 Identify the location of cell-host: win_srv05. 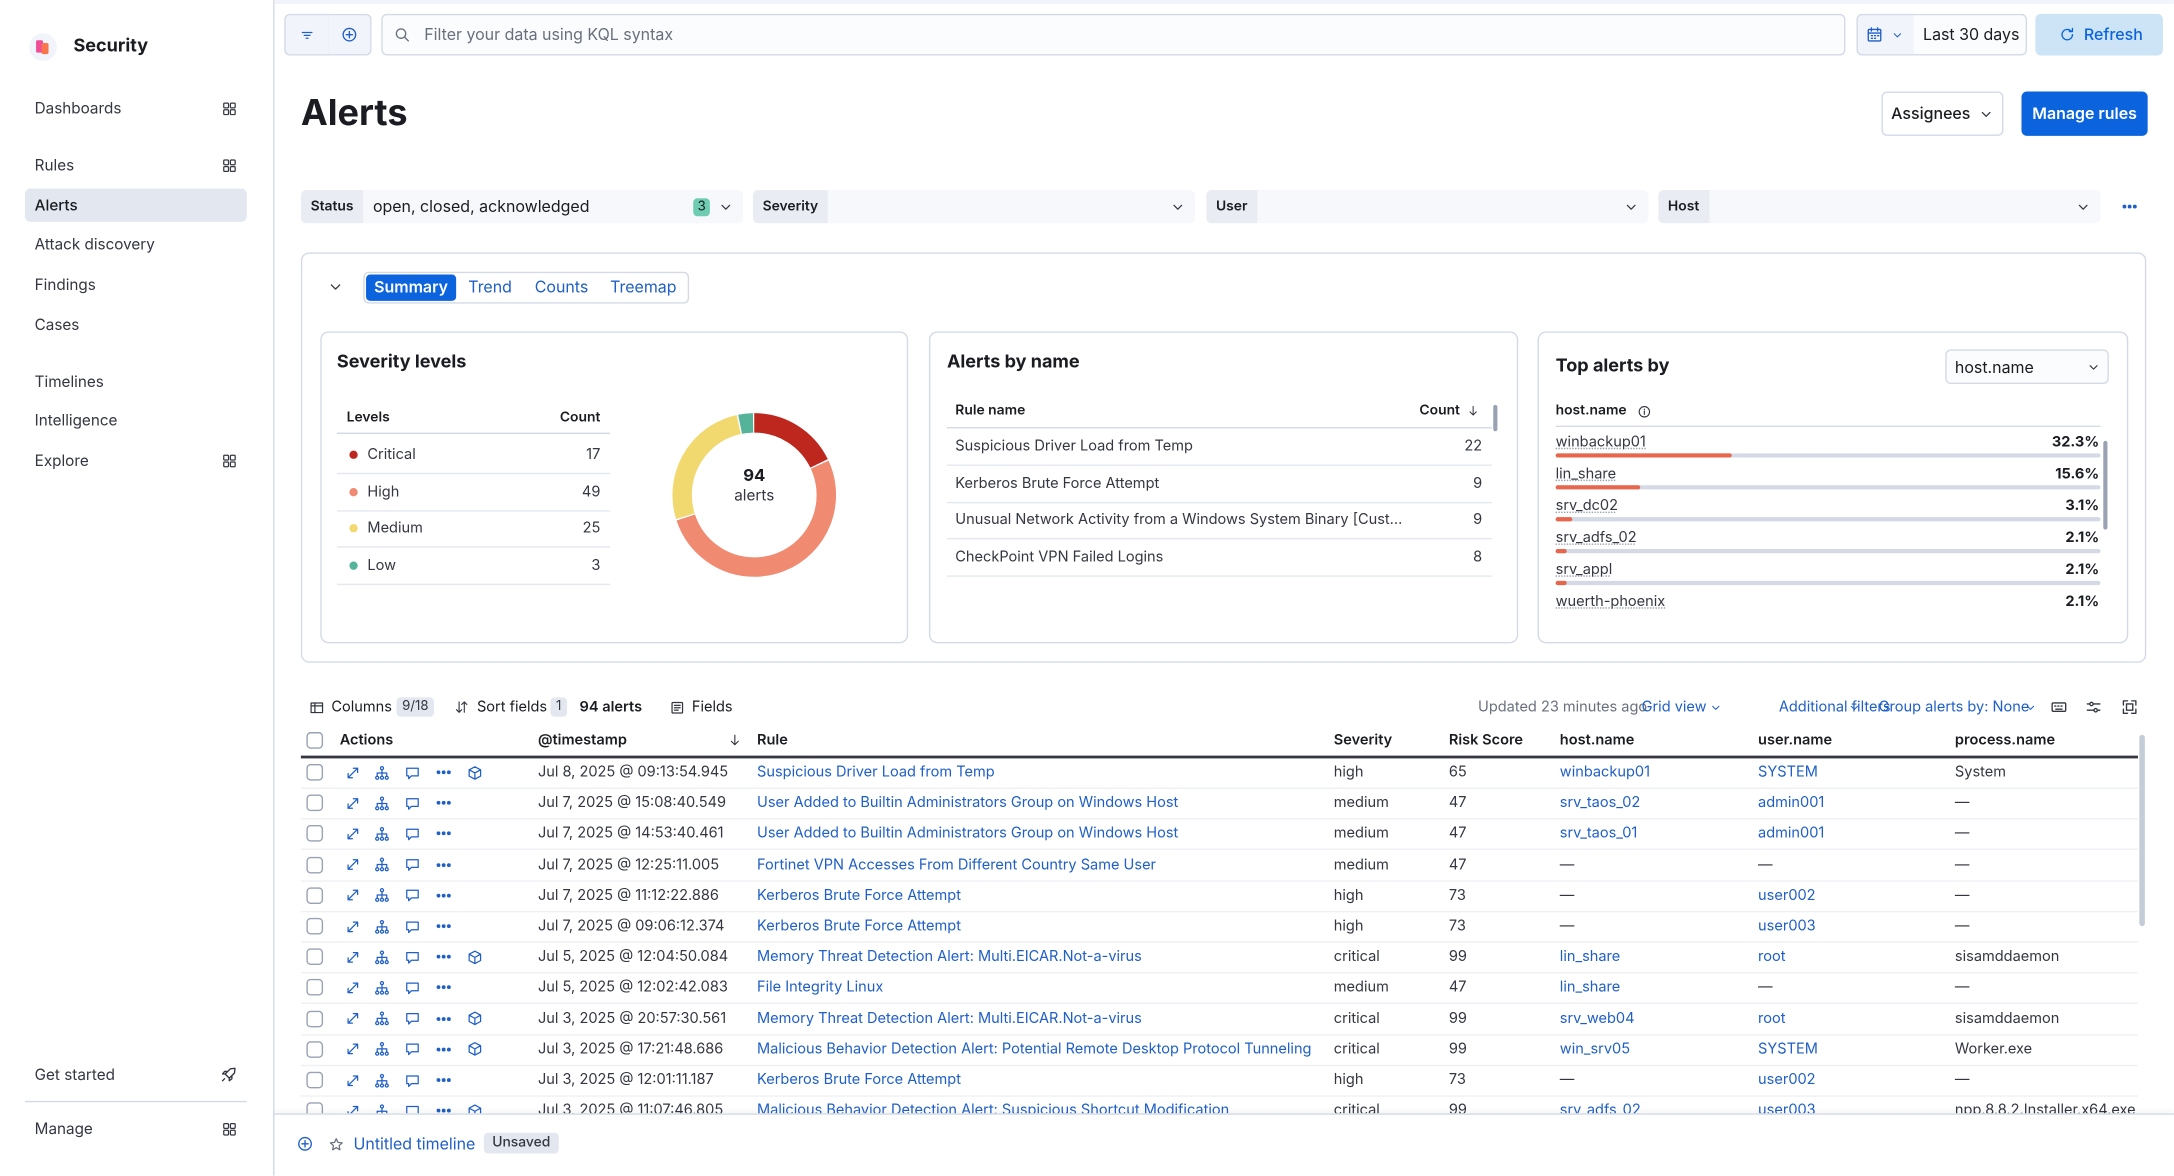
(1595, 1048).